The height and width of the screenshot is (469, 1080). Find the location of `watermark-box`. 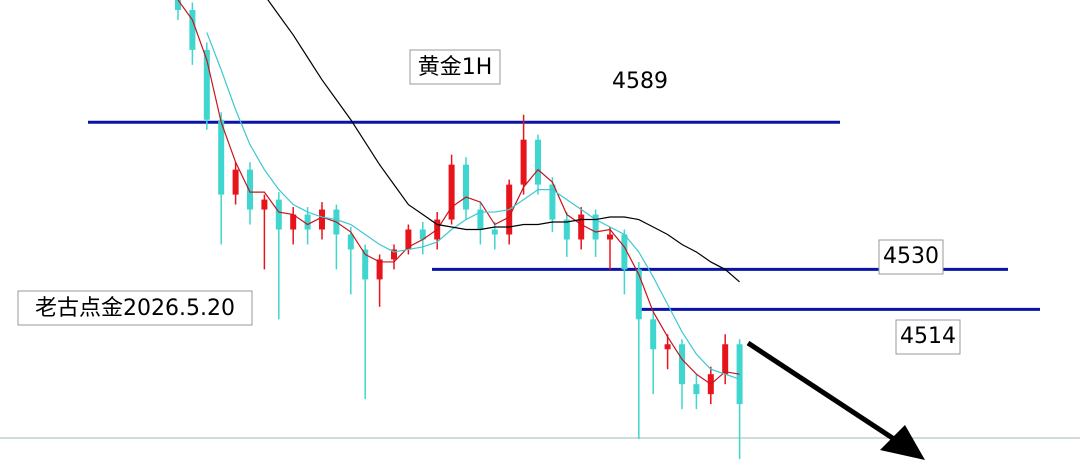

watermark-box is located at coordinates (135, 308).